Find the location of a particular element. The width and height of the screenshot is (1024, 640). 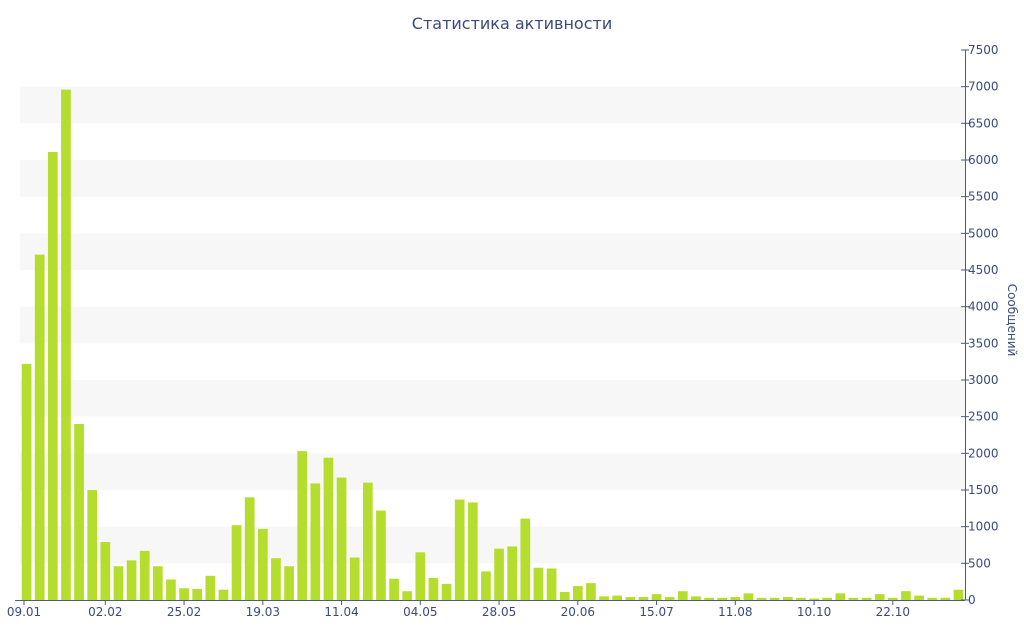

y-tick-label: 2000 is located at coordinates (983, 453).